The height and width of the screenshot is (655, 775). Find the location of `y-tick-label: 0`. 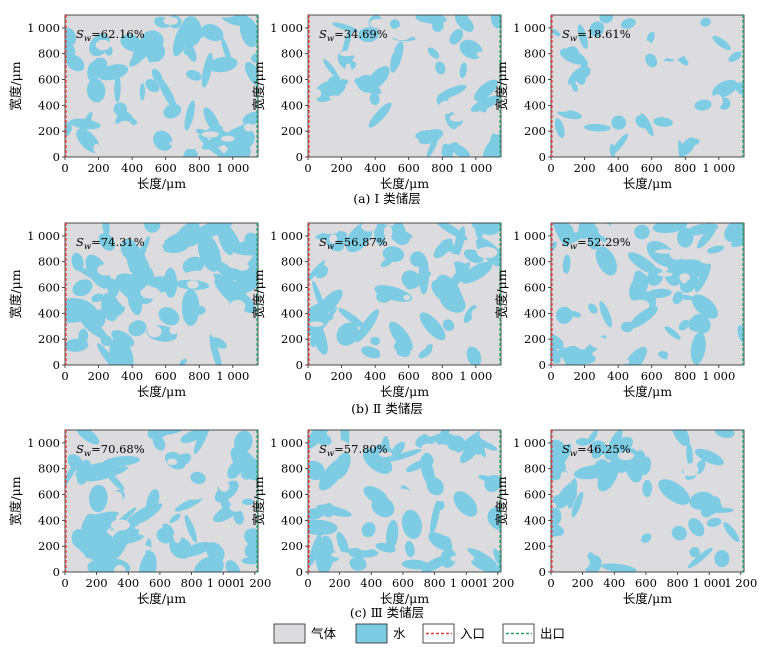

y-tick-label: 0 is located at coordinates (542, 157).